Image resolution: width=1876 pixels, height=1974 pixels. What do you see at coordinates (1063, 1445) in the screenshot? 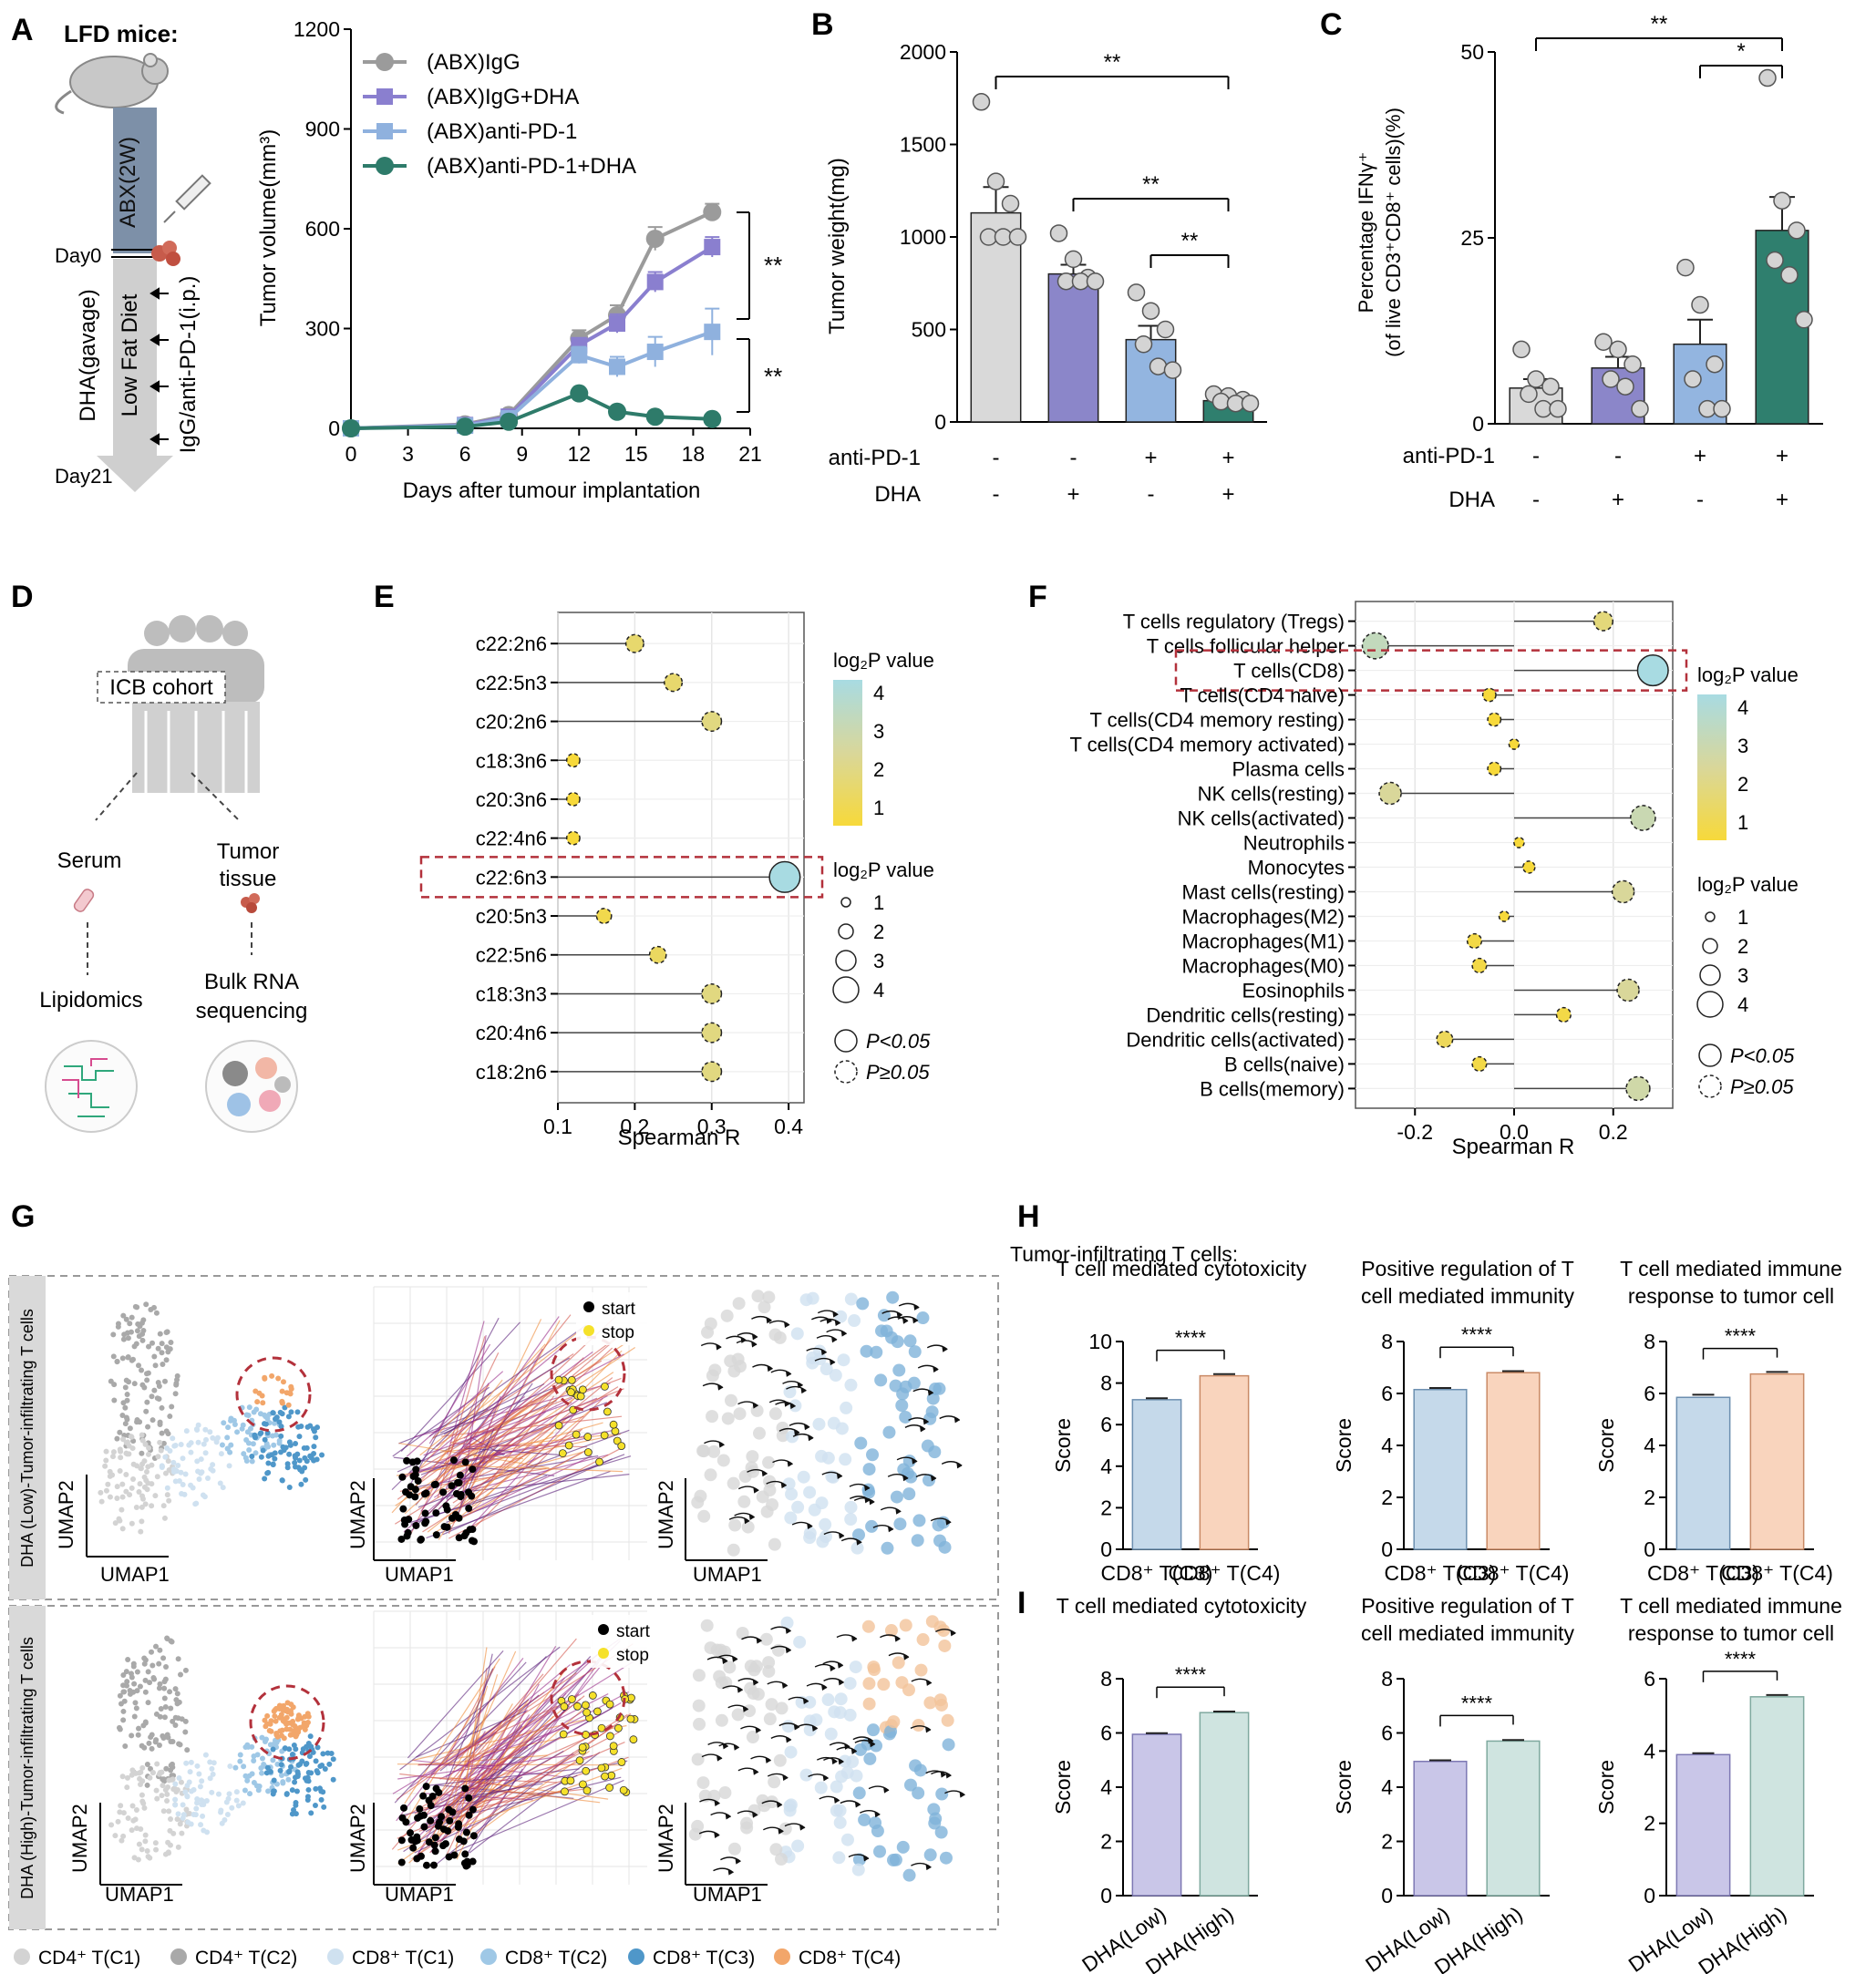
I see `y-axis-label: Score` at bounding box center [1063, 1445].